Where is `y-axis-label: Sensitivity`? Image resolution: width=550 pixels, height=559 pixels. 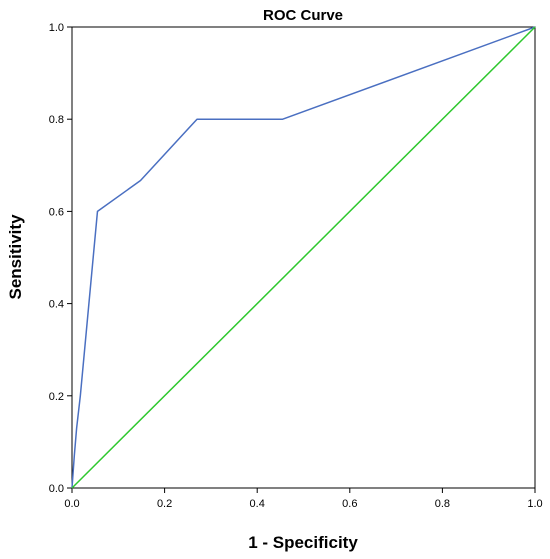 y-axis-label: Sensitivity is located at coordinates (15, 257).